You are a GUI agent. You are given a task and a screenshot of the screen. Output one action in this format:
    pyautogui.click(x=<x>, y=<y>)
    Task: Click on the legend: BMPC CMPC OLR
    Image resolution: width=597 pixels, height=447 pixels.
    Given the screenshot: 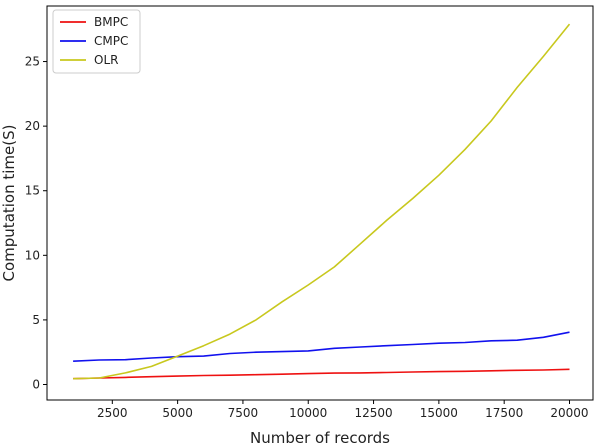 What is the action you would take?
    pyautogui.click(x=96, y=41)
    